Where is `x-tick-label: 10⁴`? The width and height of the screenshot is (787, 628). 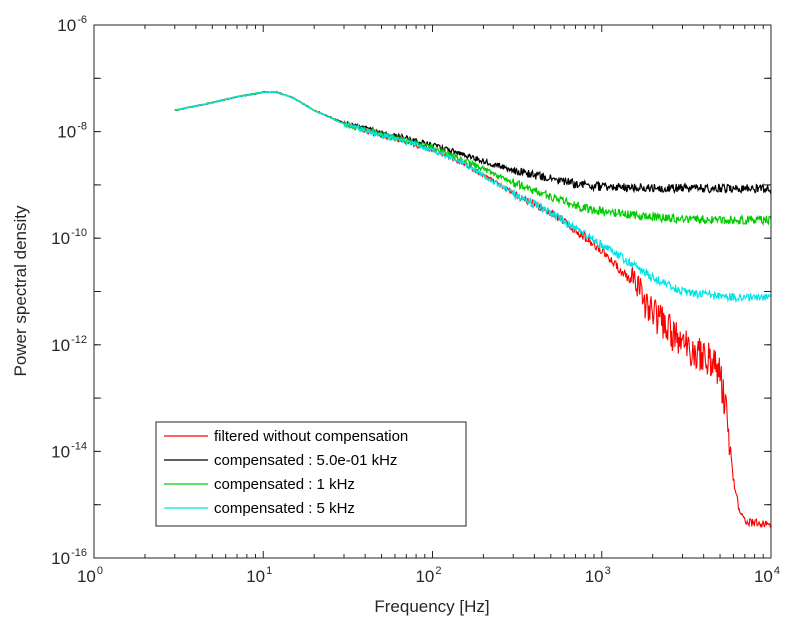
x-tick-label: 10⁴ is located at coordinates (767, 575).